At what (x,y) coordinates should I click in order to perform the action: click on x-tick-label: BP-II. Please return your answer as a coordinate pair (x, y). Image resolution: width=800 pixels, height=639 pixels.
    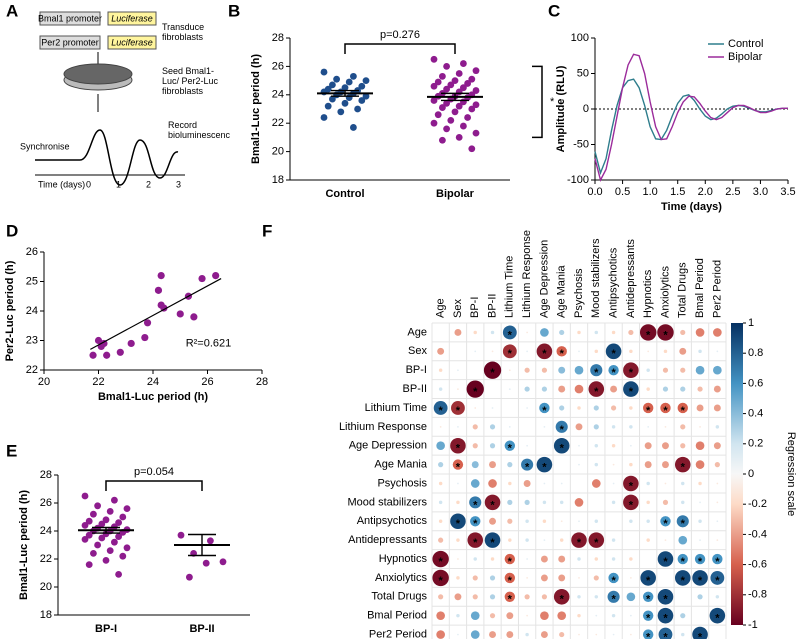
    Looking at the image, I should click on (201, 629).